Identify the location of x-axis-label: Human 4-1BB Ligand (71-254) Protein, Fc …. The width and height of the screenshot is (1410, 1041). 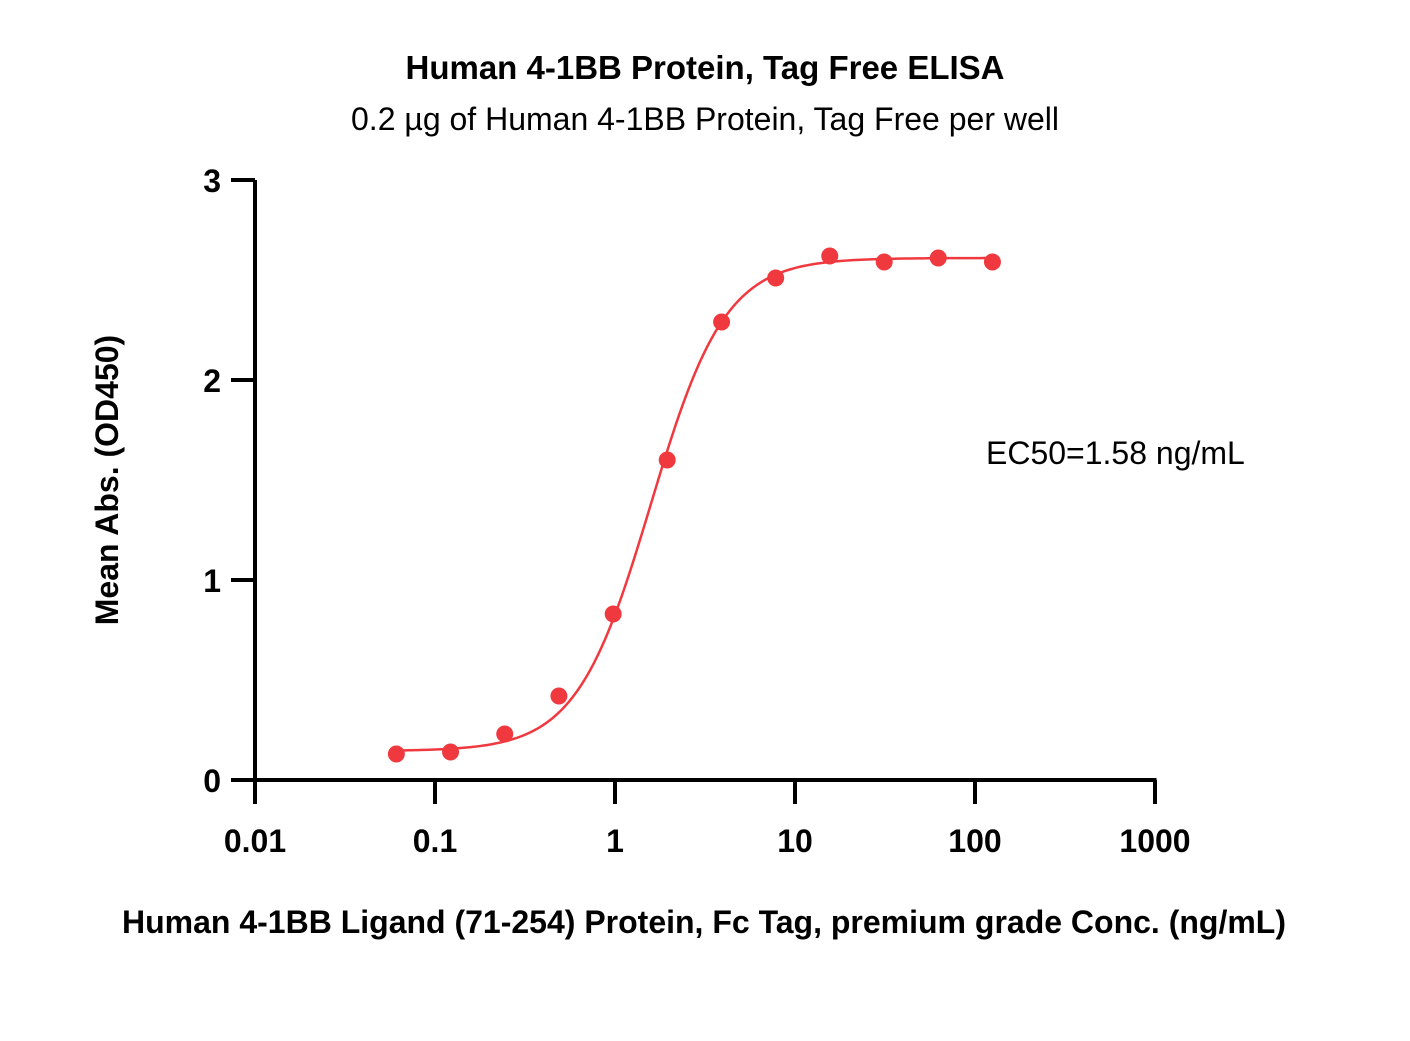
(704, 922).